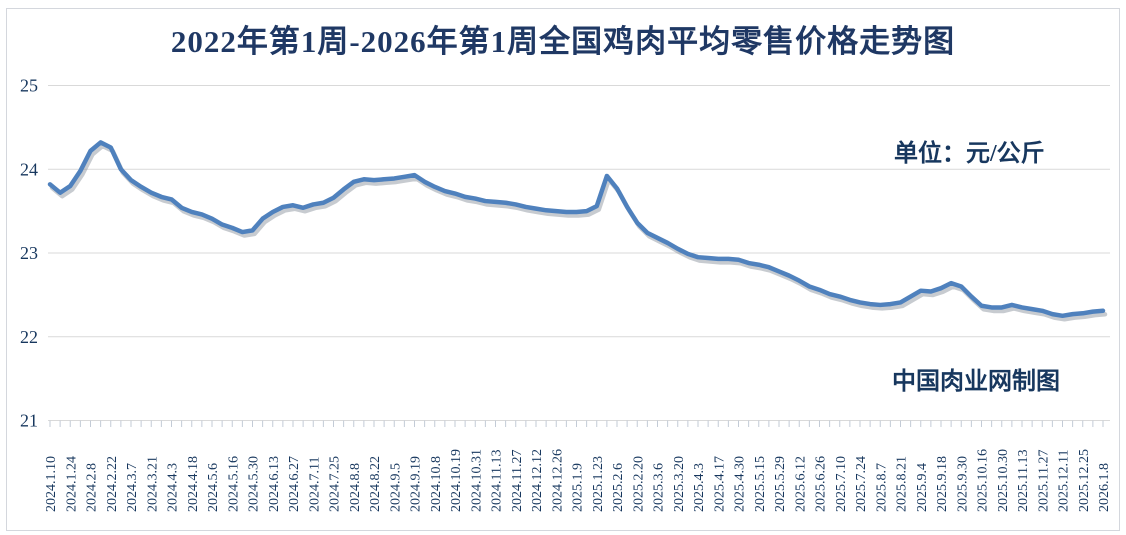 The width and height of the screenshot is (1126, 535). I want to click on x-axis-label: 2024.5.30, so click(254, 484).